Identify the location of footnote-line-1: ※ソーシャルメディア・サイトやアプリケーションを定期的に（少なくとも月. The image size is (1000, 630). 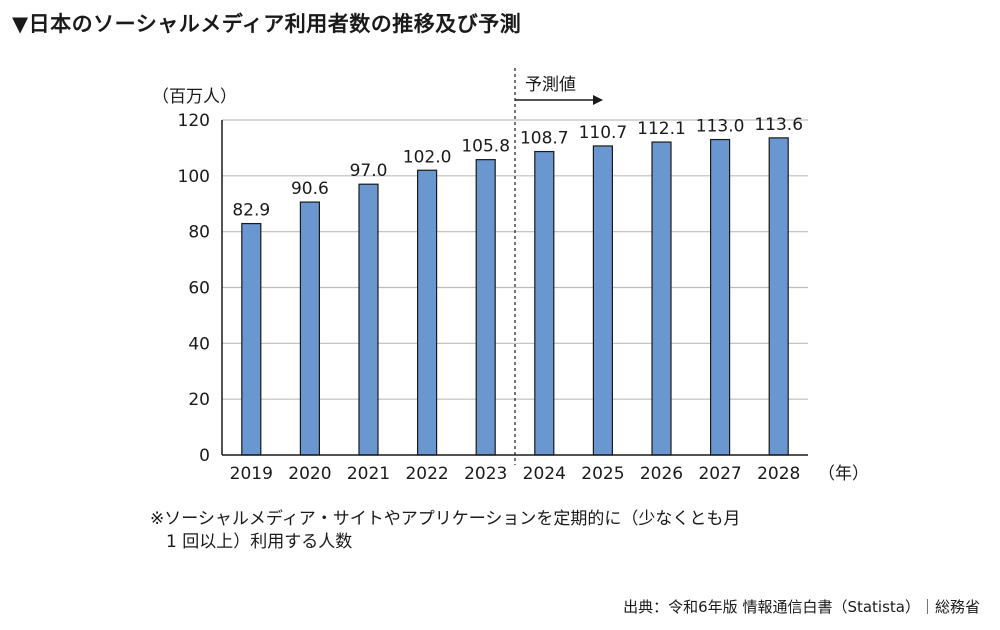
(445, 519).